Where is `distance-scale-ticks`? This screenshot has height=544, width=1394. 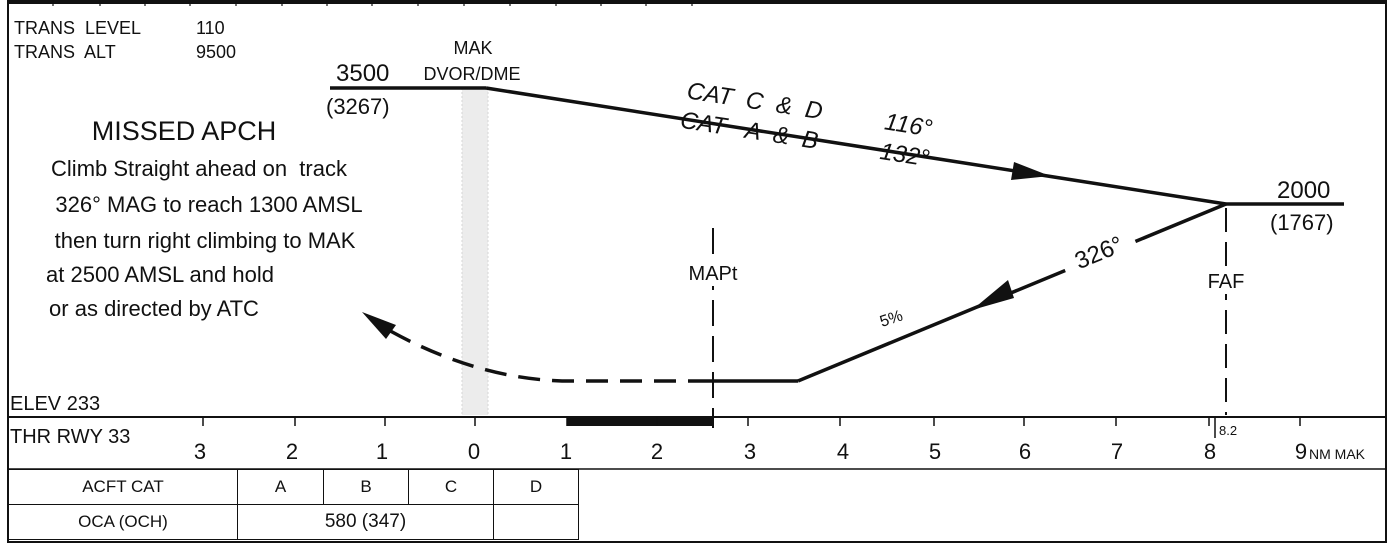
distance-scale-ticks is located at coordinates (751, 421).